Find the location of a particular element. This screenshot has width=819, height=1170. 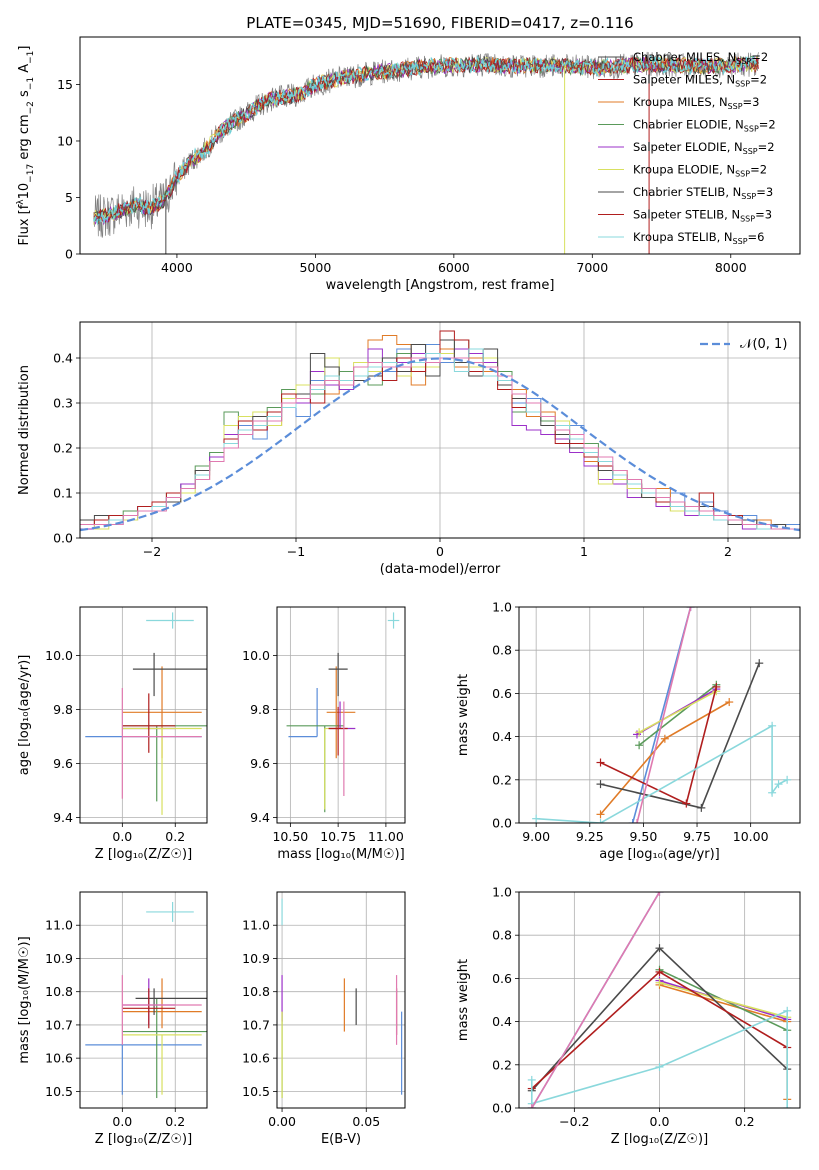

legend-entry-part: Kroupa ELODIE, N is located at coordinates (684, 170).